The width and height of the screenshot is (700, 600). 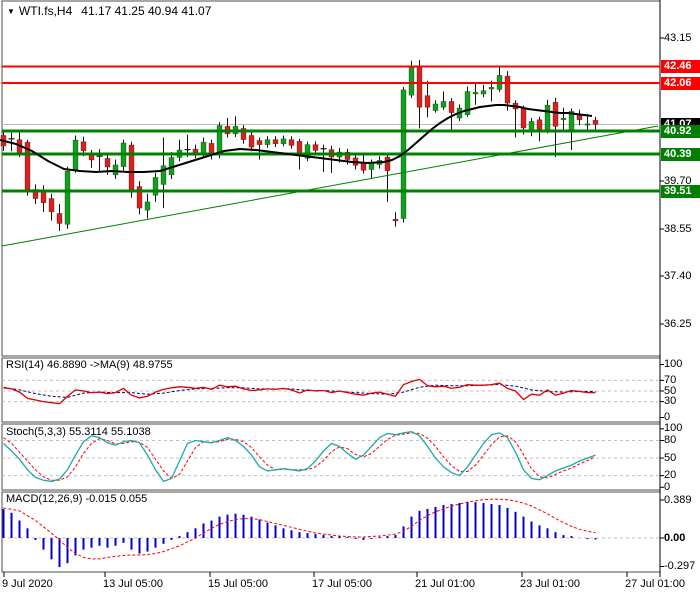 I want to click on rsi-panel, so click(x=331, y=390).